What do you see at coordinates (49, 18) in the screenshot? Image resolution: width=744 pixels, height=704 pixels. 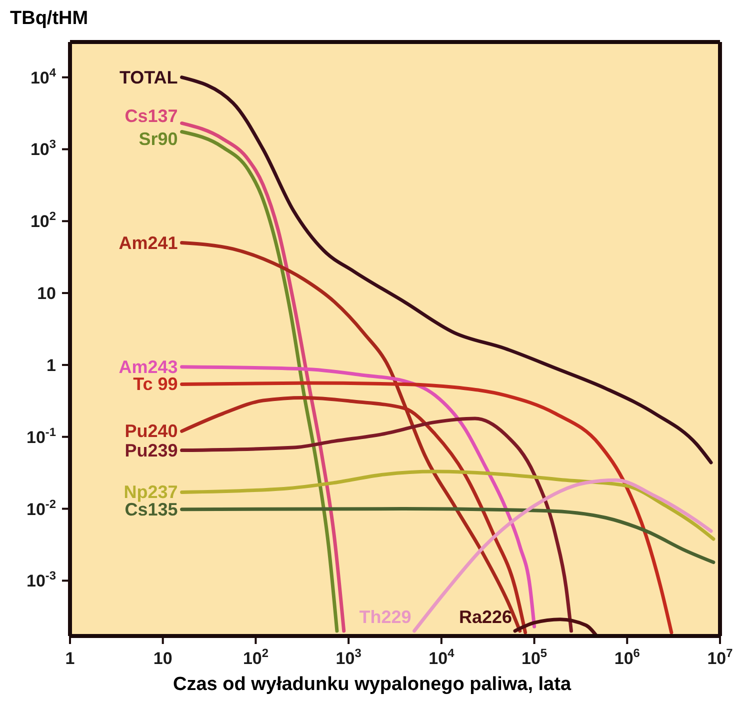 I see `y-axis-title: TBq/tHM` at bounding box center [49, 18].